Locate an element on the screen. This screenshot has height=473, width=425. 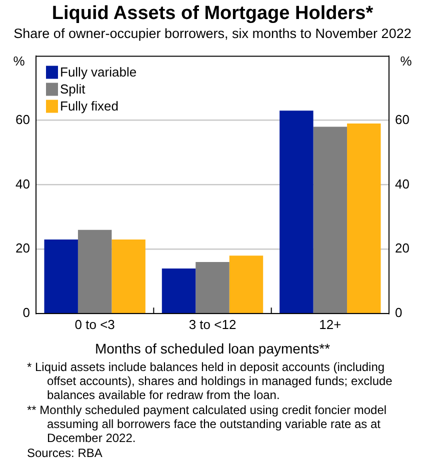
legend-label: Split is located at coordinates (73, 88).